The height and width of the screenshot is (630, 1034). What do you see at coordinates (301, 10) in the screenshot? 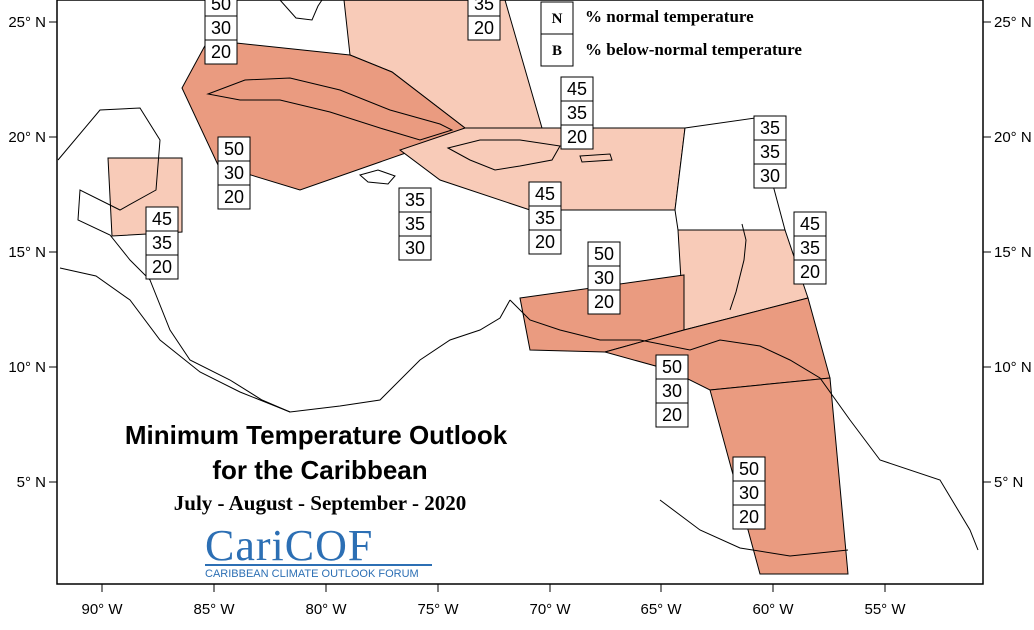
I see `coast-florida` at bounding box center [301, 10].